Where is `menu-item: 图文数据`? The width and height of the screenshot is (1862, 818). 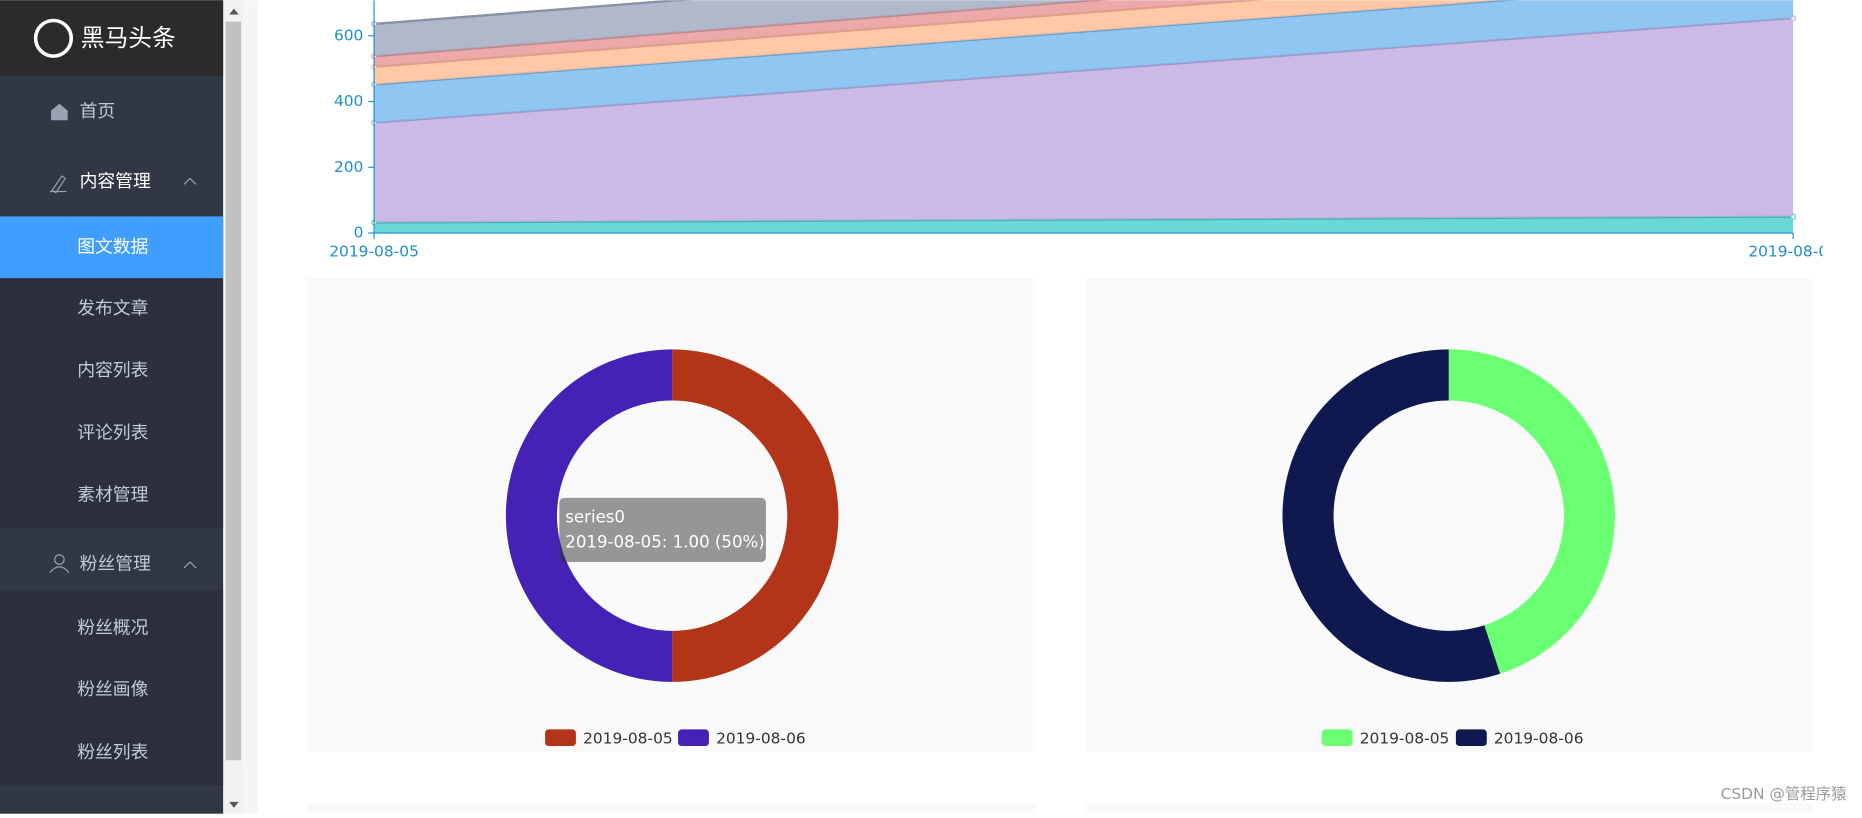
menu-item: 图文数据 is located at coordinates (112, 246).